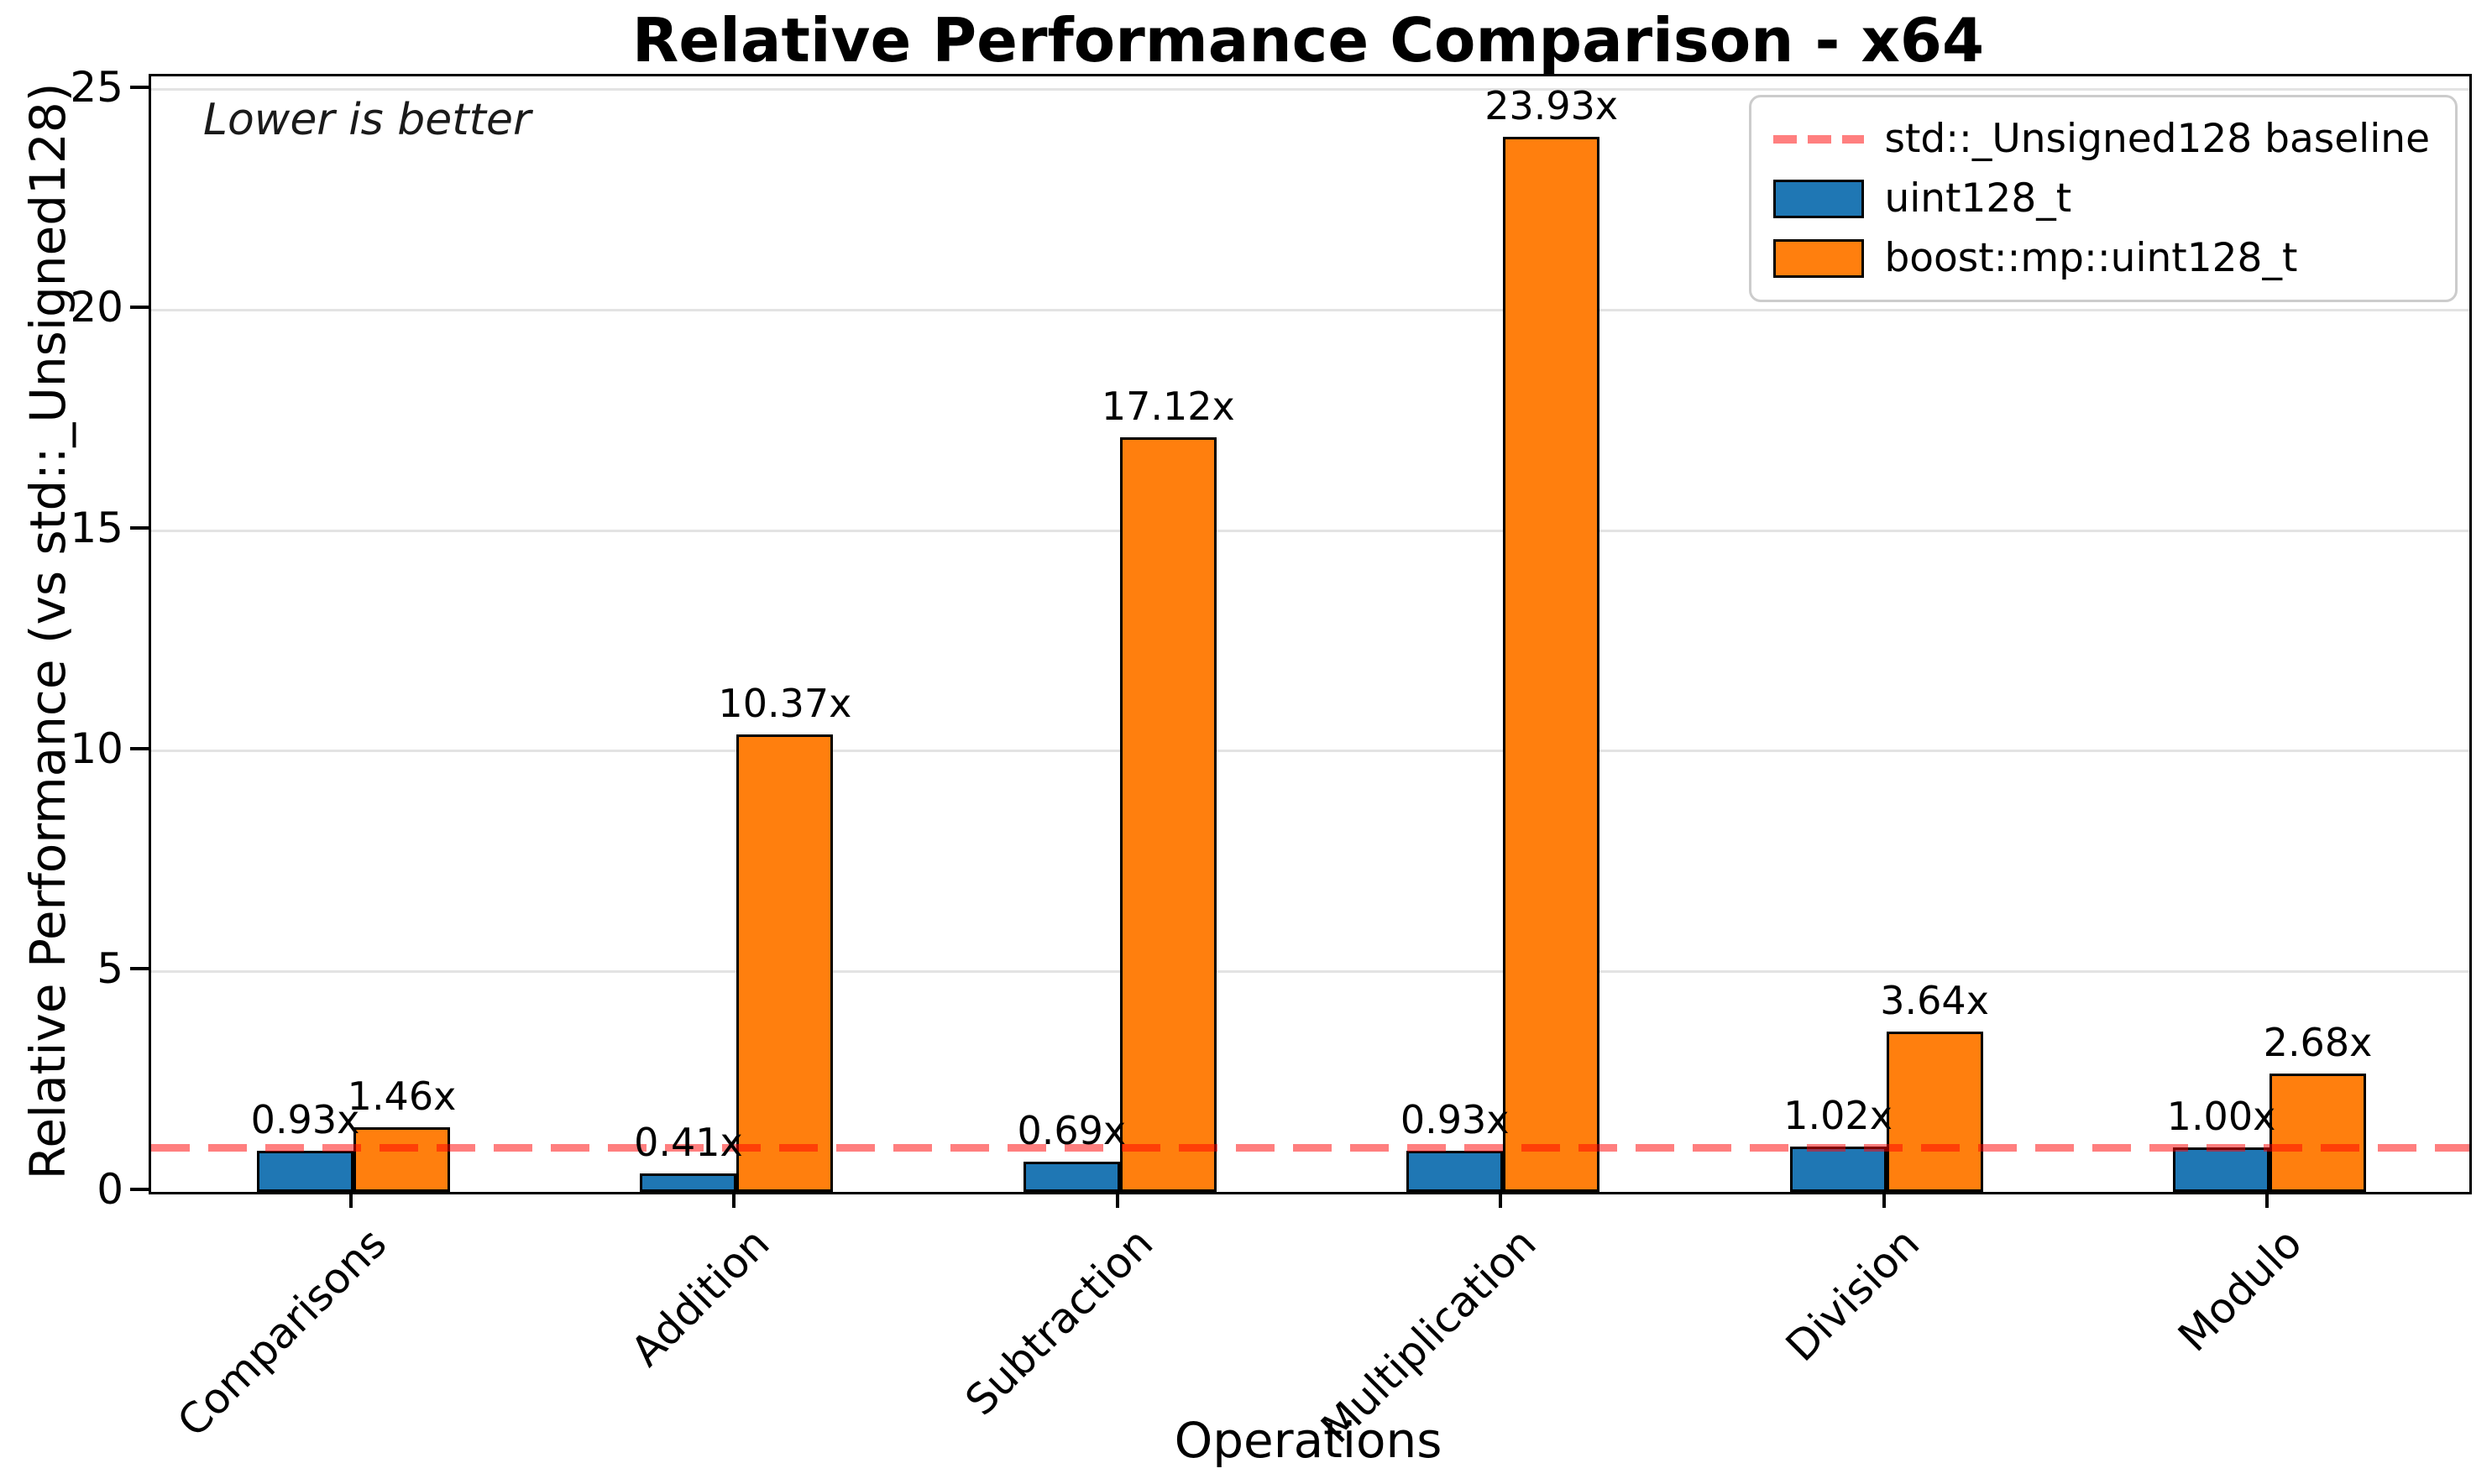  I want to click on bar-value-boost::mp::uint128_t-Addition: 10.37x, so click(785, 704).